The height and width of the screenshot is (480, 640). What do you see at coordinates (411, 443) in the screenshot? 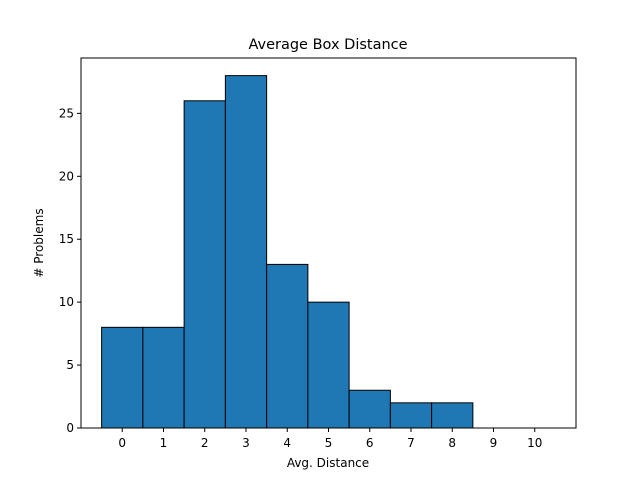
I see `x-tick-label: 7` at bounding box center [411, 443].